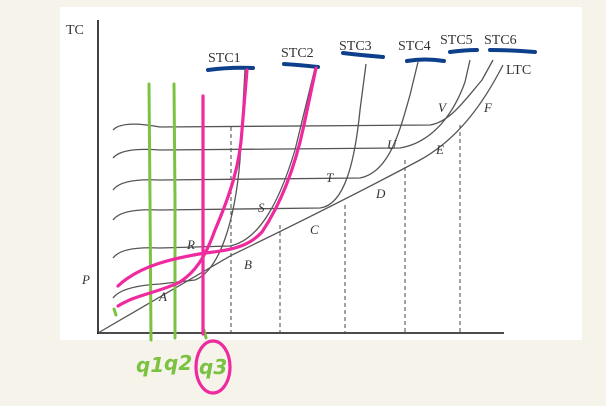  I want to click on stc1-underline, so click(230, 68).